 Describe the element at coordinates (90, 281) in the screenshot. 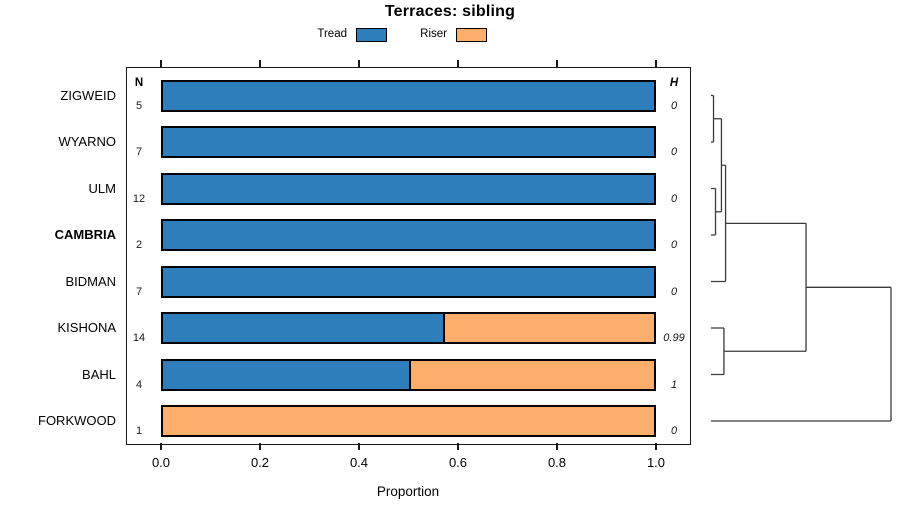

I see `row-label: BIDMAN` at that location.